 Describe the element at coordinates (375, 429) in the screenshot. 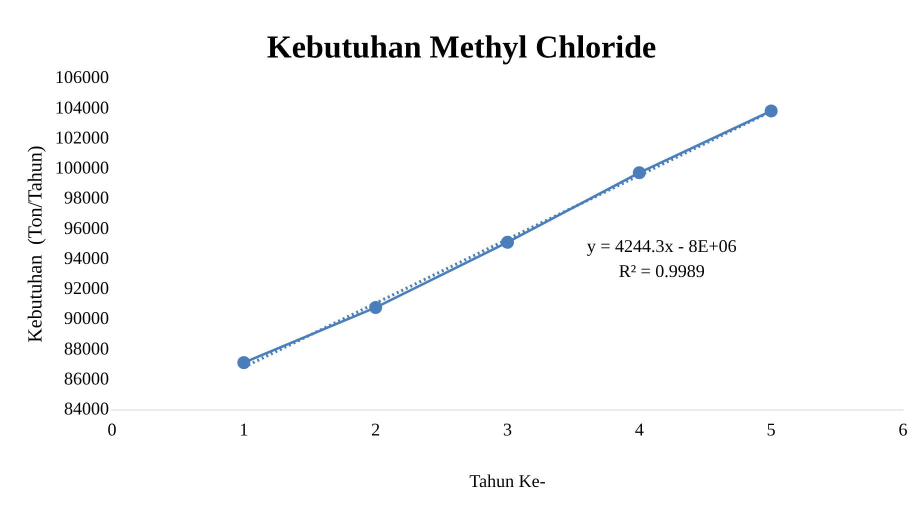

I see `x-tick-label: 2` at that location.